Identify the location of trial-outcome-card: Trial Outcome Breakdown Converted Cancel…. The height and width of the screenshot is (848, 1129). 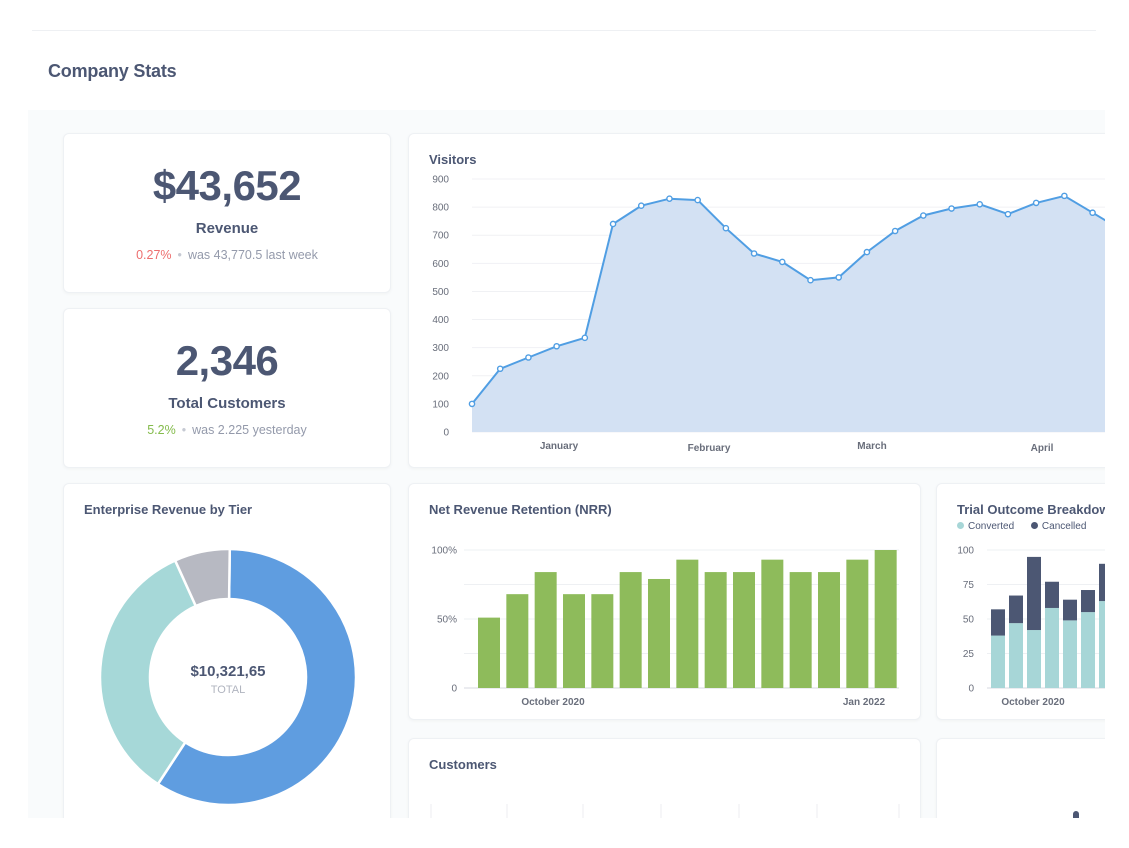
(1020, 601).